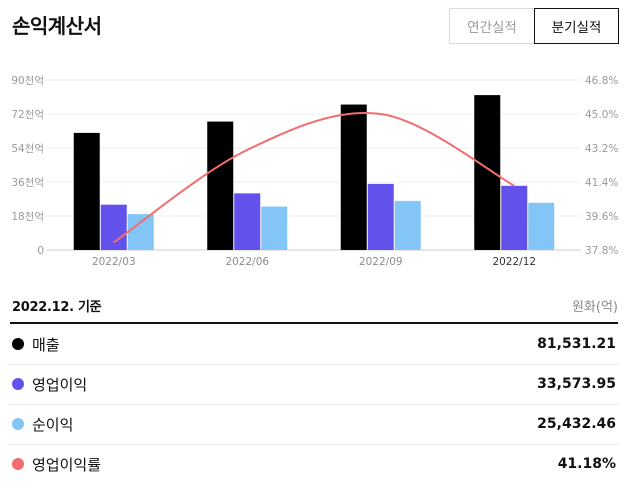  Describe the element at coordinates (27, 81) in the screenshot. I see `y-left-tick-label: 90천억` at that location.